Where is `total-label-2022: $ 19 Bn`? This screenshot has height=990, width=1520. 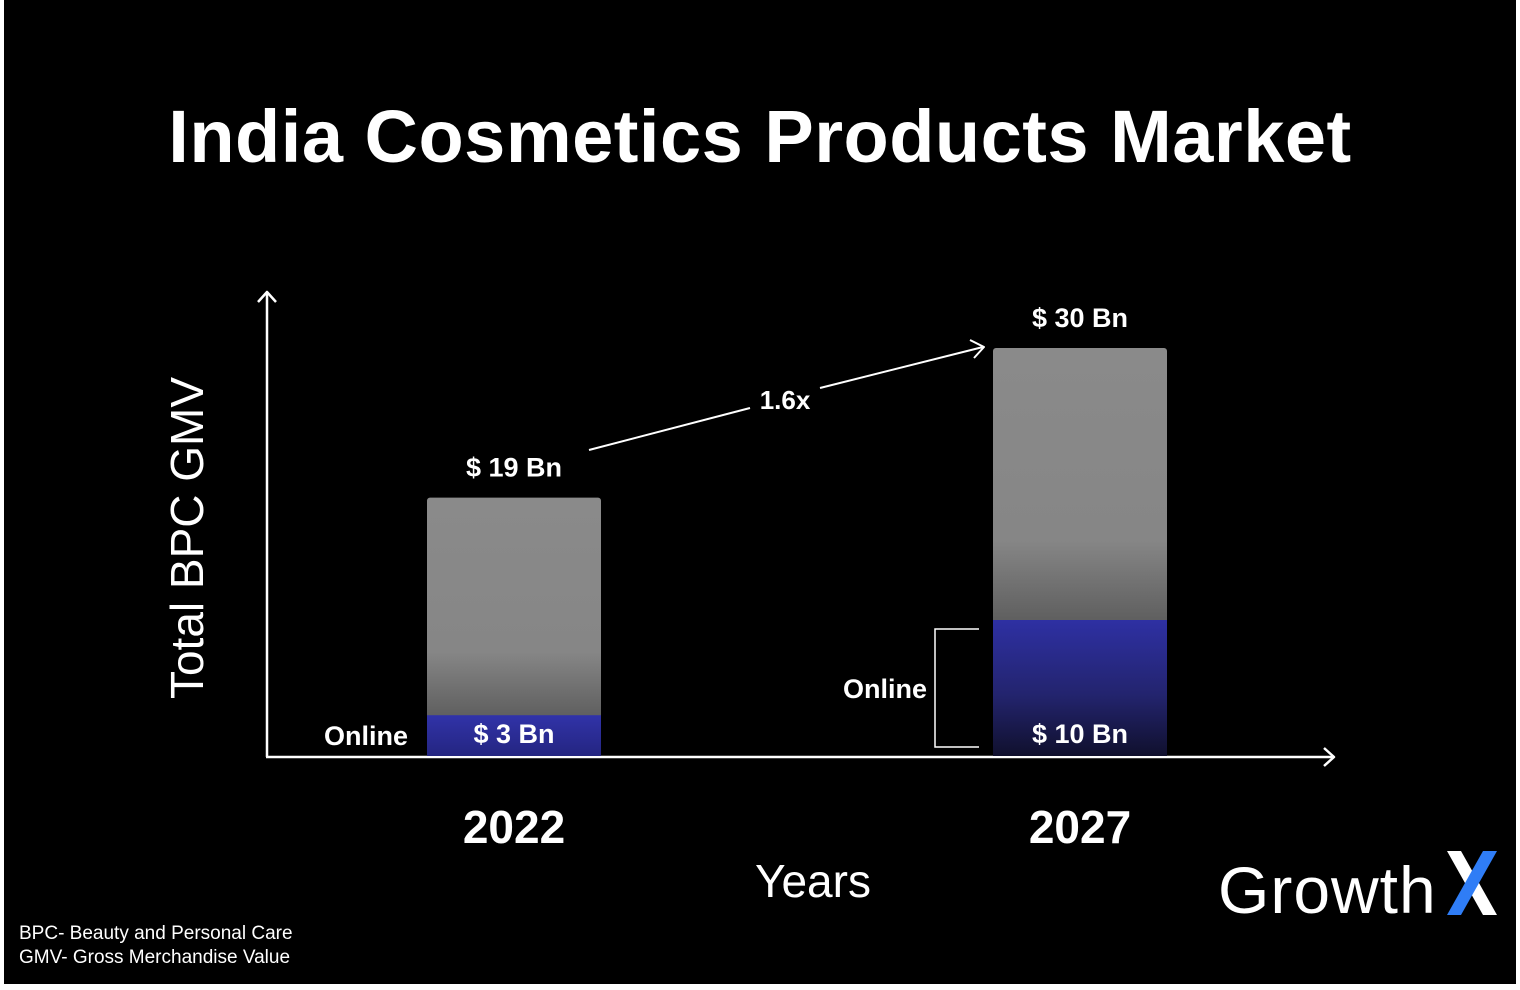
total-label-2022: $ 19 Bn is located at coordinates (514, 468).